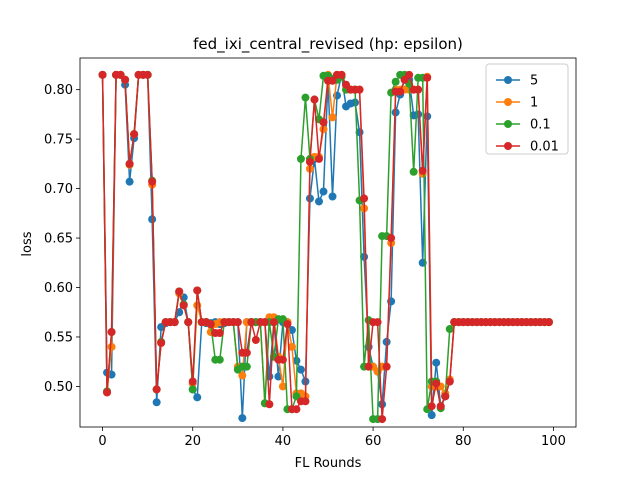 The height and width of the screenshot is (480, 640). I want to click on x-tick-label: 40, so click(283, 441).